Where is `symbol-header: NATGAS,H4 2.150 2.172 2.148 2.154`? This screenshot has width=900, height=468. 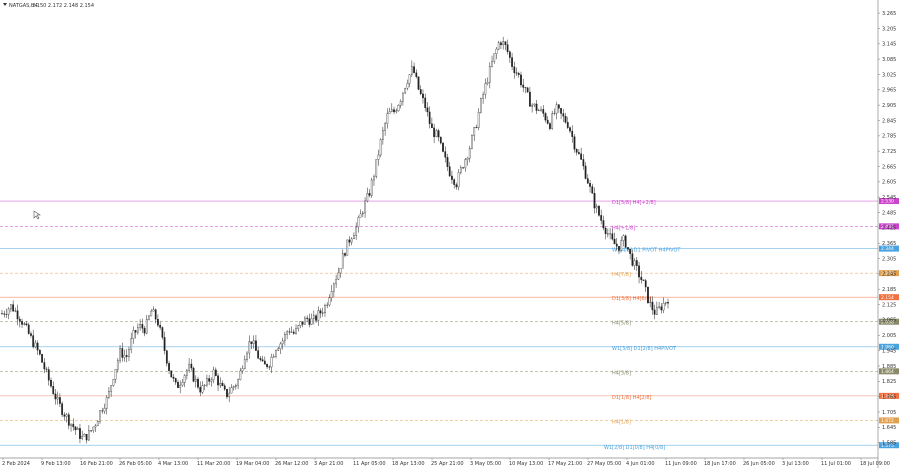 symbol-header: NATGAS,H4 2.150 2.172 2.148 2.154 is located at coordinates (48, 6).